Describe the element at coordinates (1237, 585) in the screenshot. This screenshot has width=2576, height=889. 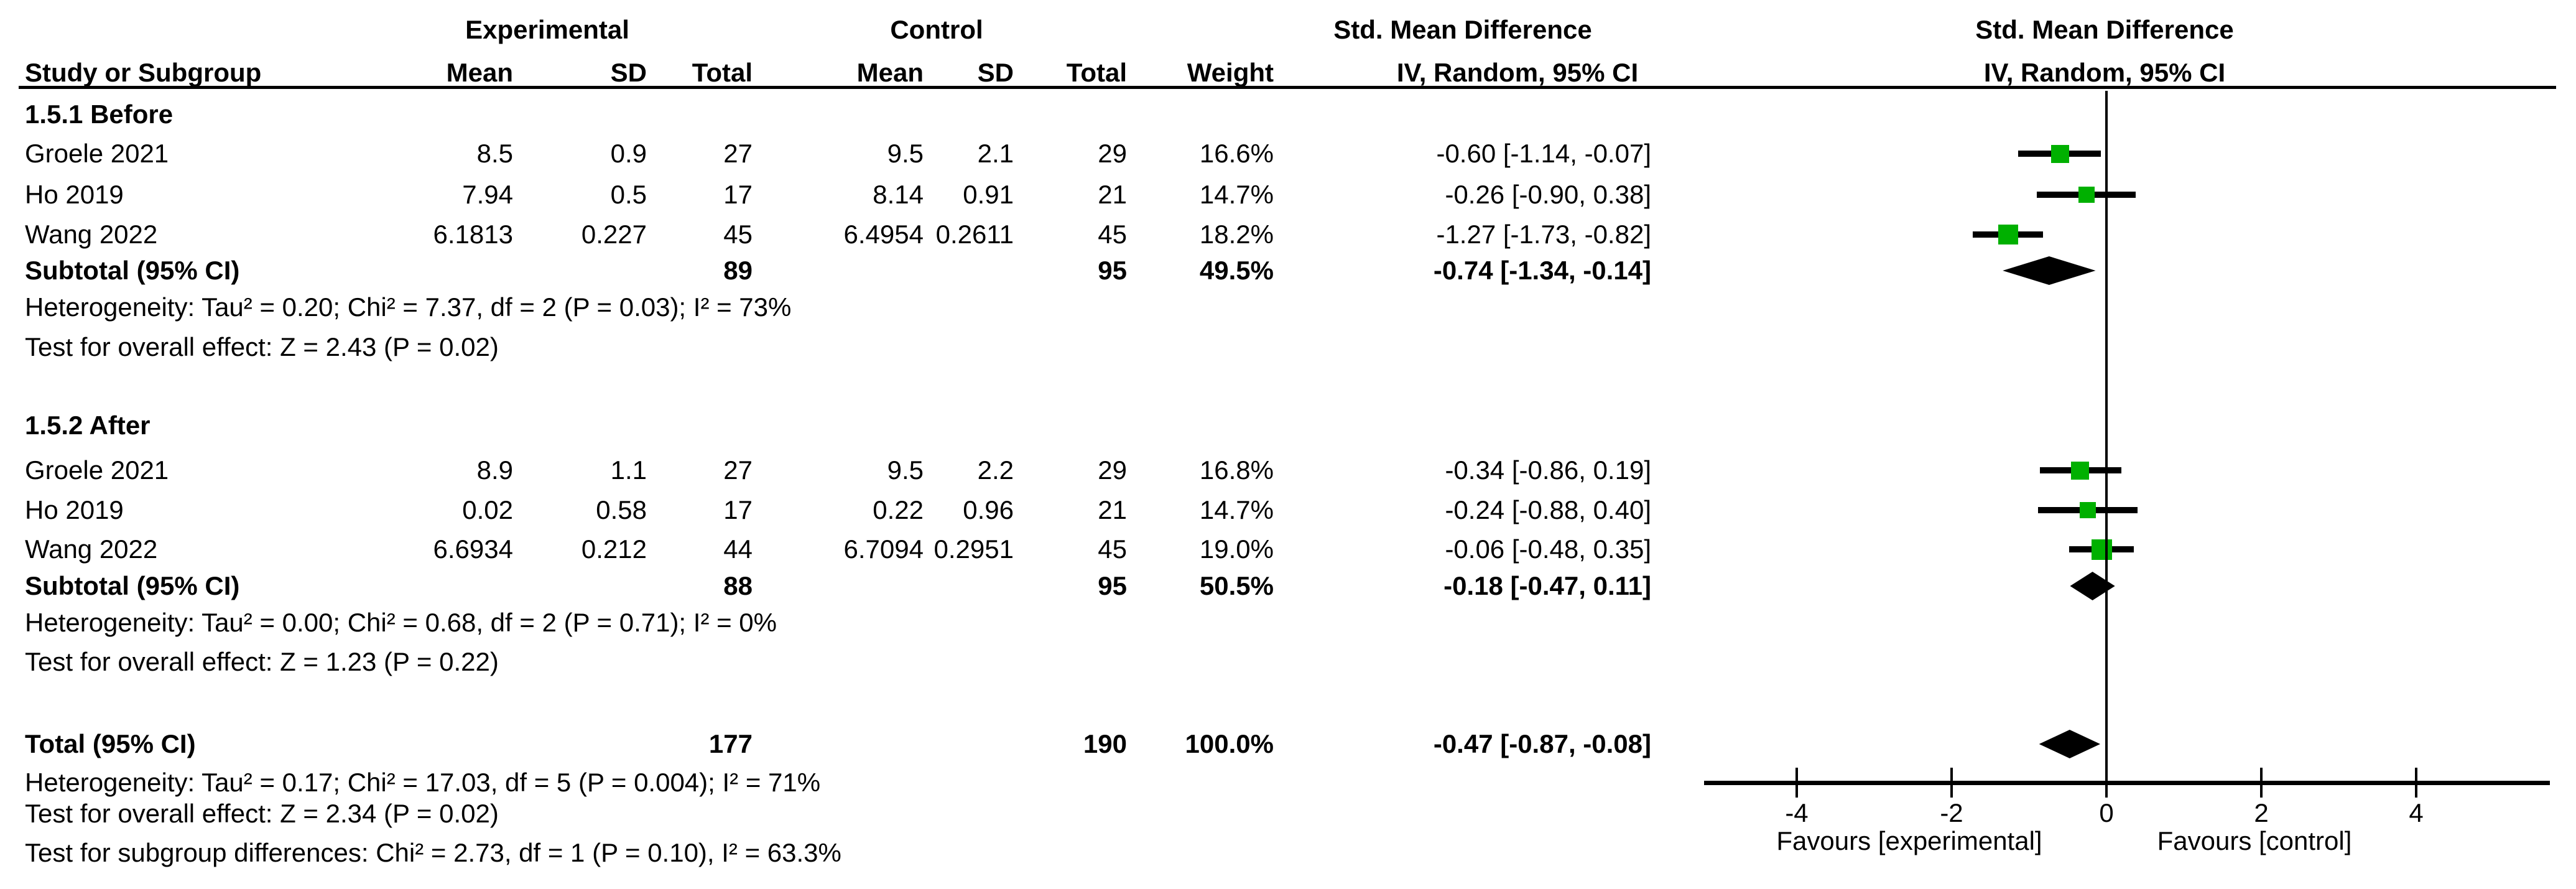
I see `weight-value: 50.5%` at that location.